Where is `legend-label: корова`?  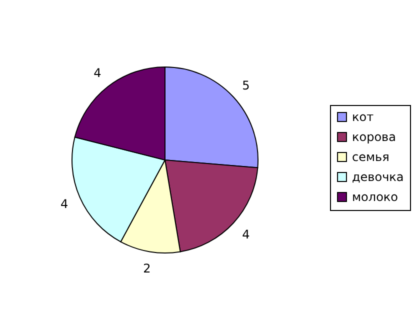 legend-label: корова is located at coordinates (374, 137).